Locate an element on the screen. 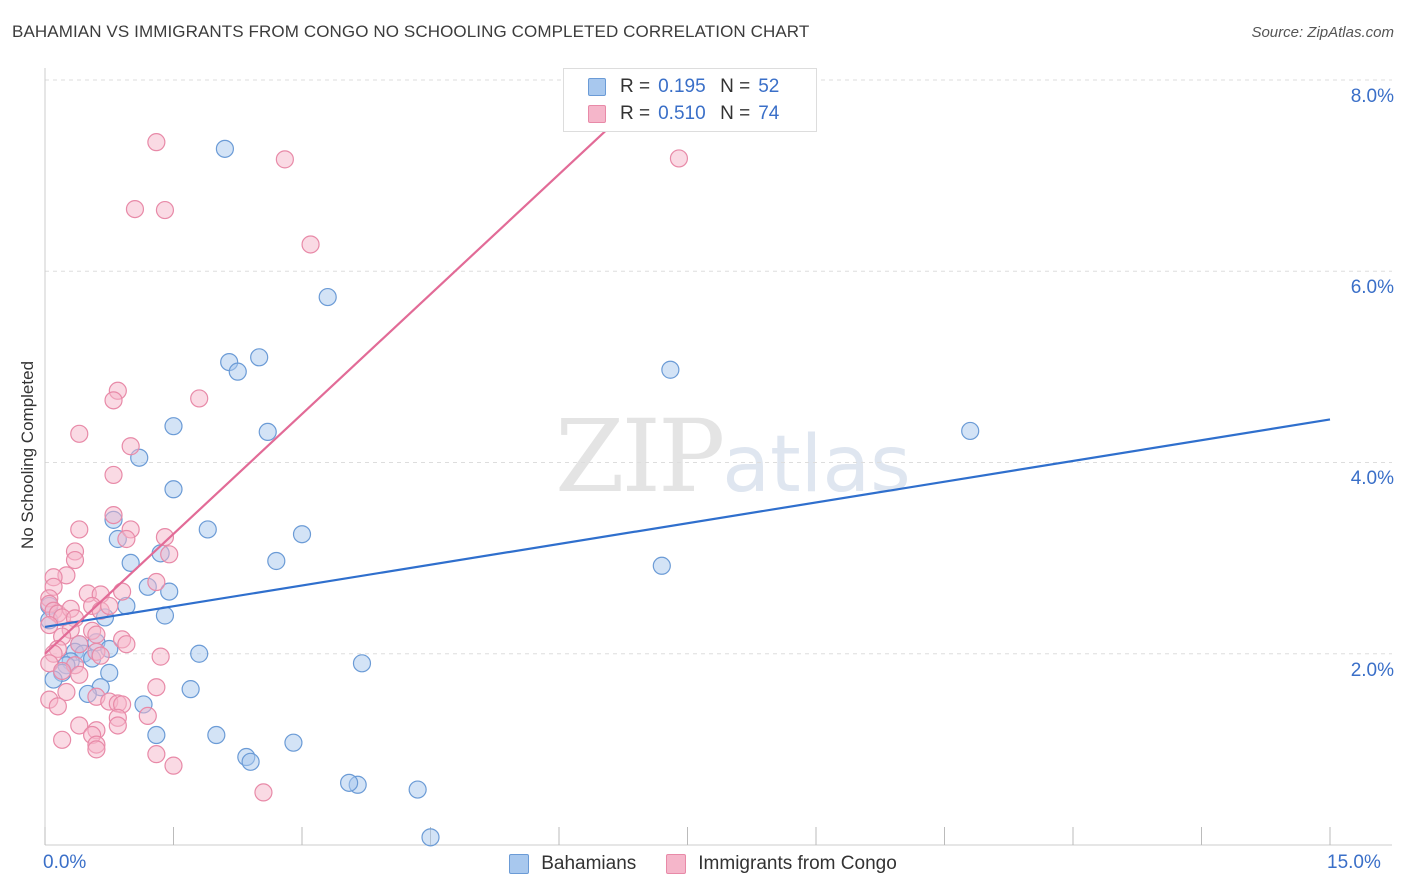  watermark-atlas: atlas is located at coordinates (816, 465).